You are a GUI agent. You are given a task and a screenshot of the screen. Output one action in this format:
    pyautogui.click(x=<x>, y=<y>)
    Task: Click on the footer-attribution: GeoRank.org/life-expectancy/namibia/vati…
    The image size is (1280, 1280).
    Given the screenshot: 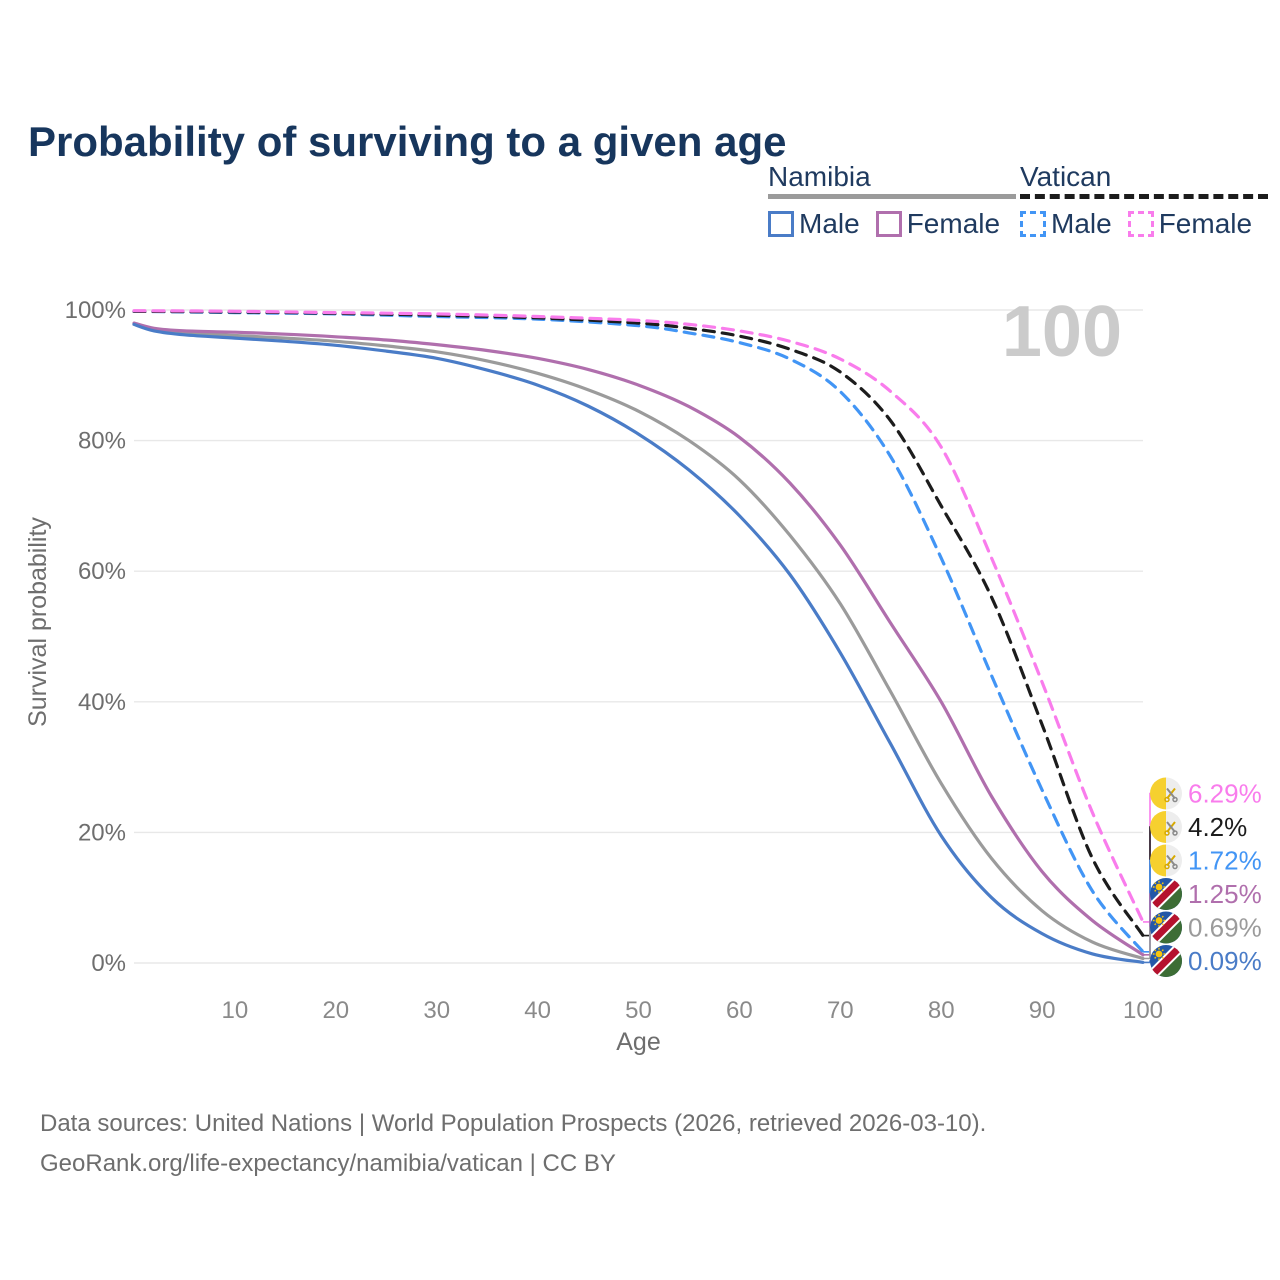 What is the action you would take?
    pyautogui.click(x=328, y=1163)
    